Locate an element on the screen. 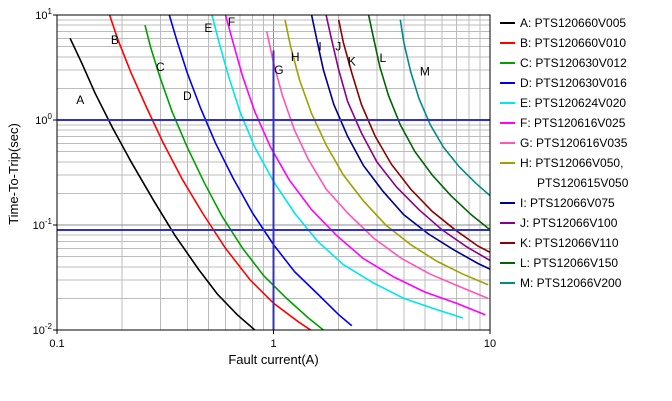 This screenshot has width=672, height=401. y-tick-label: 10⁻¹ is located at coordinates (43, 224).